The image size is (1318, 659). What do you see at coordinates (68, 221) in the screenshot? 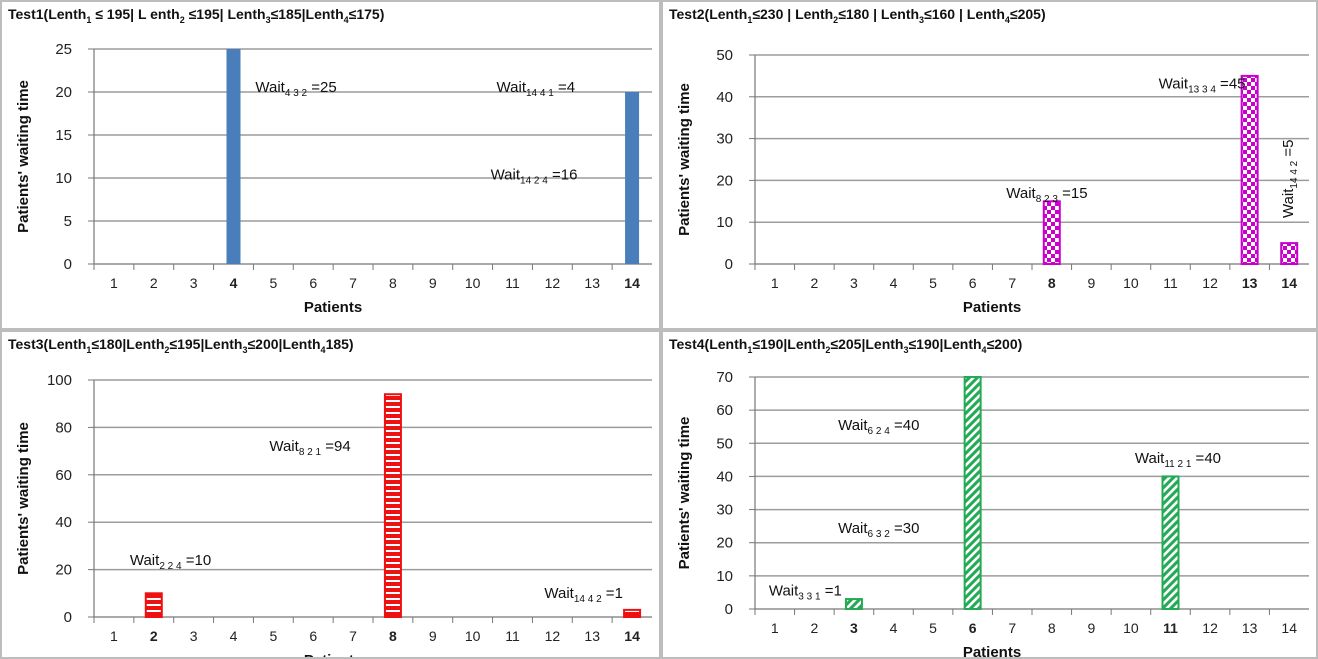
I see `y-tick-label: 5` at bounding box center [68, 221].